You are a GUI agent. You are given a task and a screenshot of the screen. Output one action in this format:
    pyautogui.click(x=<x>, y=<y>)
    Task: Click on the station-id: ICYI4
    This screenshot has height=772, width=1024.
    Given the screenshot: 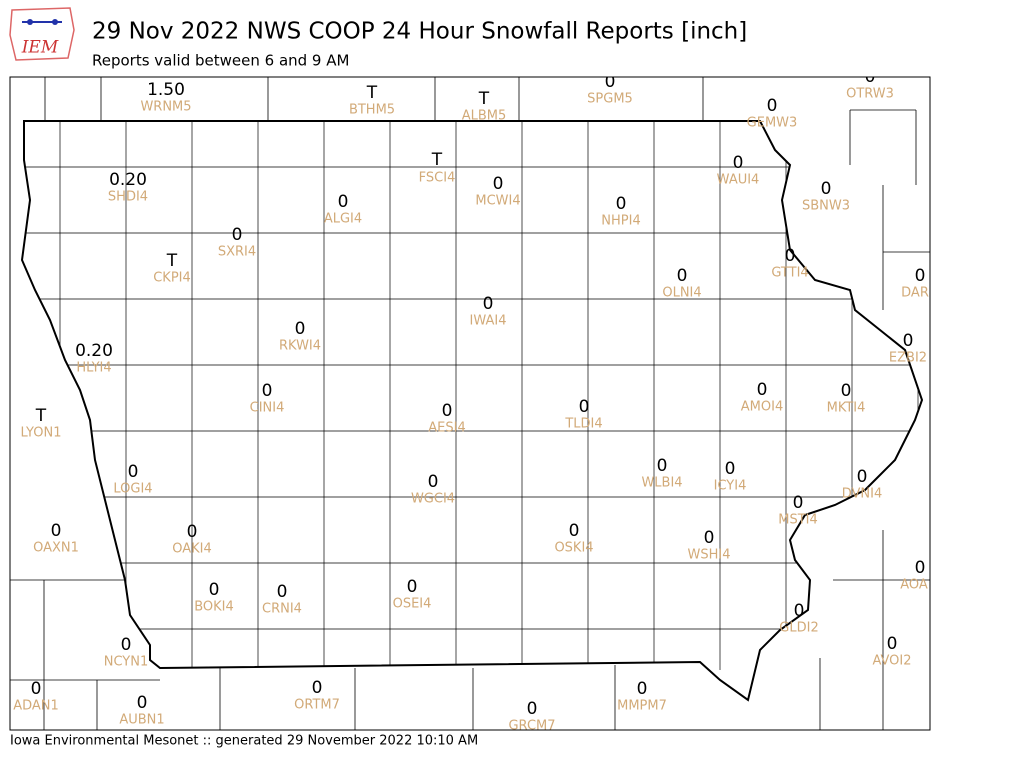 What is the action you would take?
    pyautogui.click(x=730, y=486)
    